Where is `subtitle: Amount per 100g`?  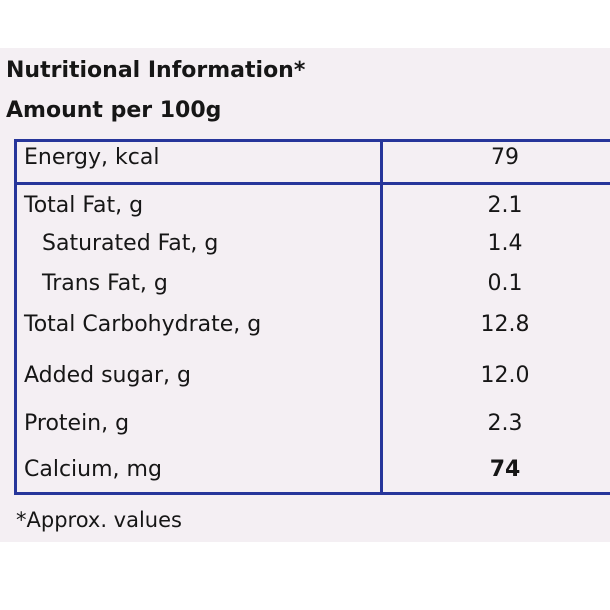 subtitle: Amount per 100g is located at coordinates (114, 110).